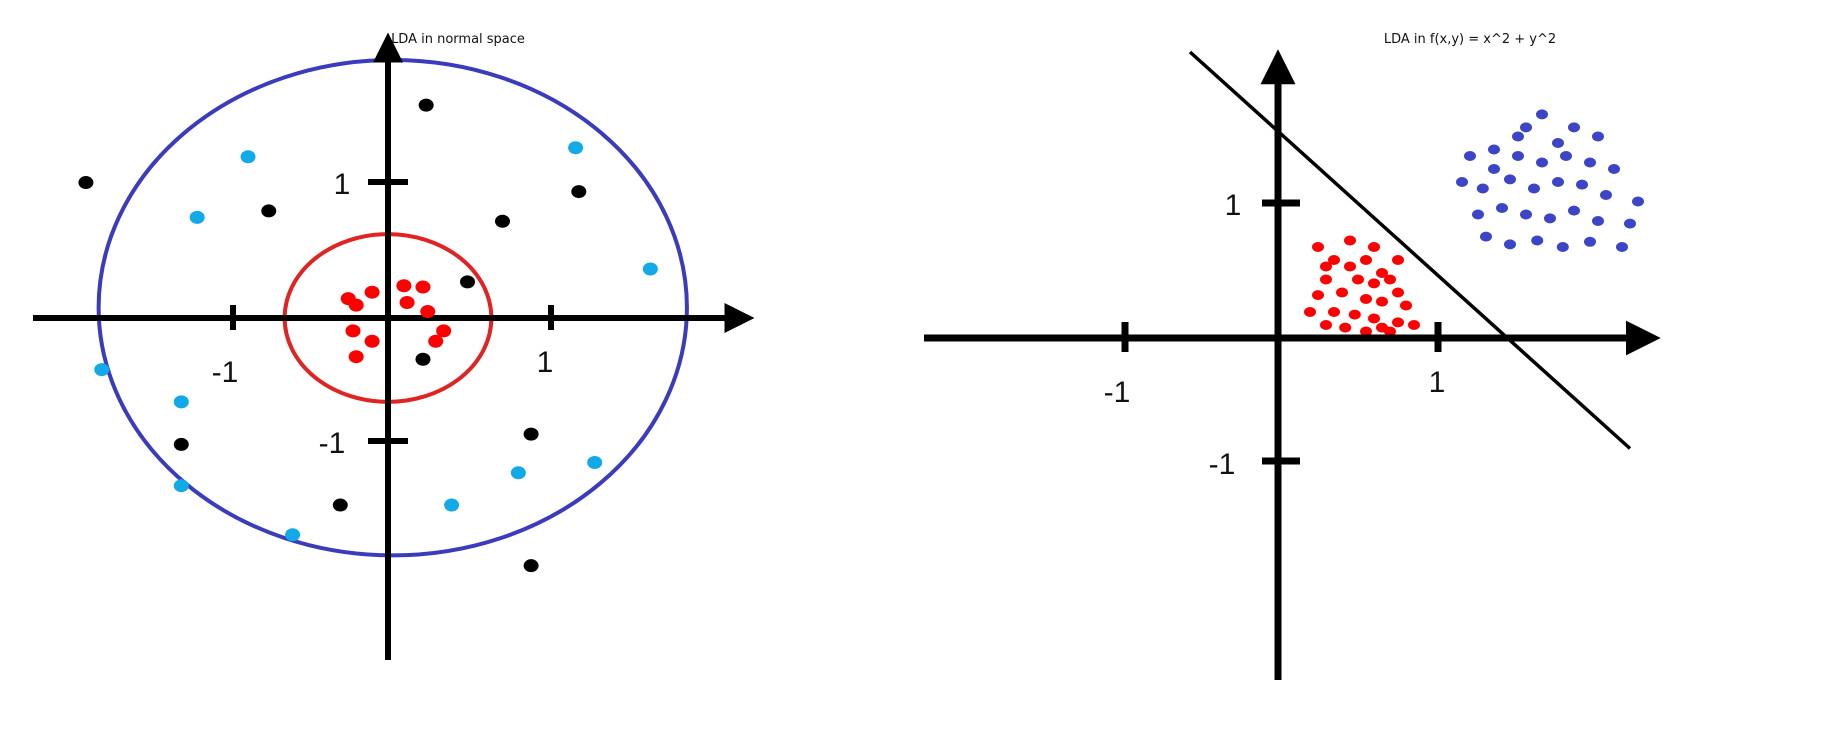 This screenshot has height=732, width=1835. I want to click on x-tick-label-neg-left: -1, so click(225, 372).